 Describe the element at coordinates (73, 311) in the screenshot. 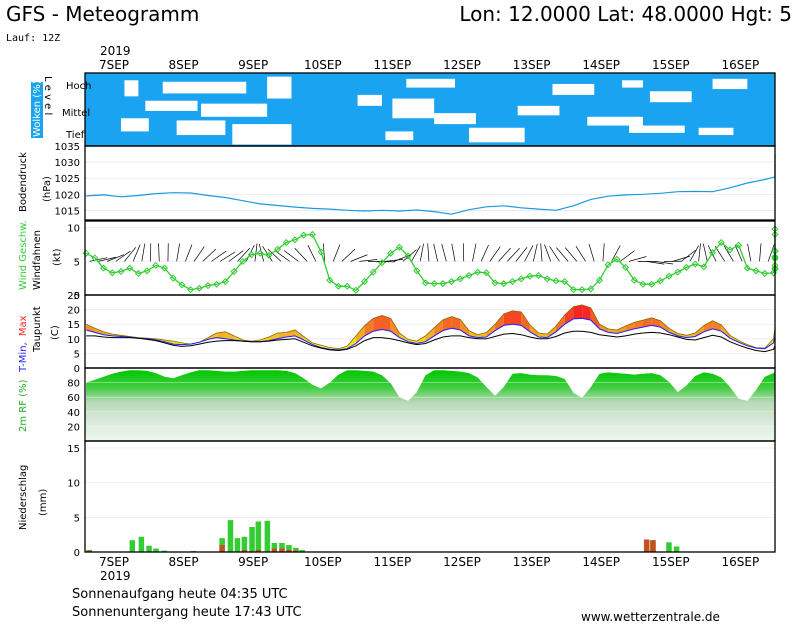

I see `temperature-tick-label: 20` at that location.